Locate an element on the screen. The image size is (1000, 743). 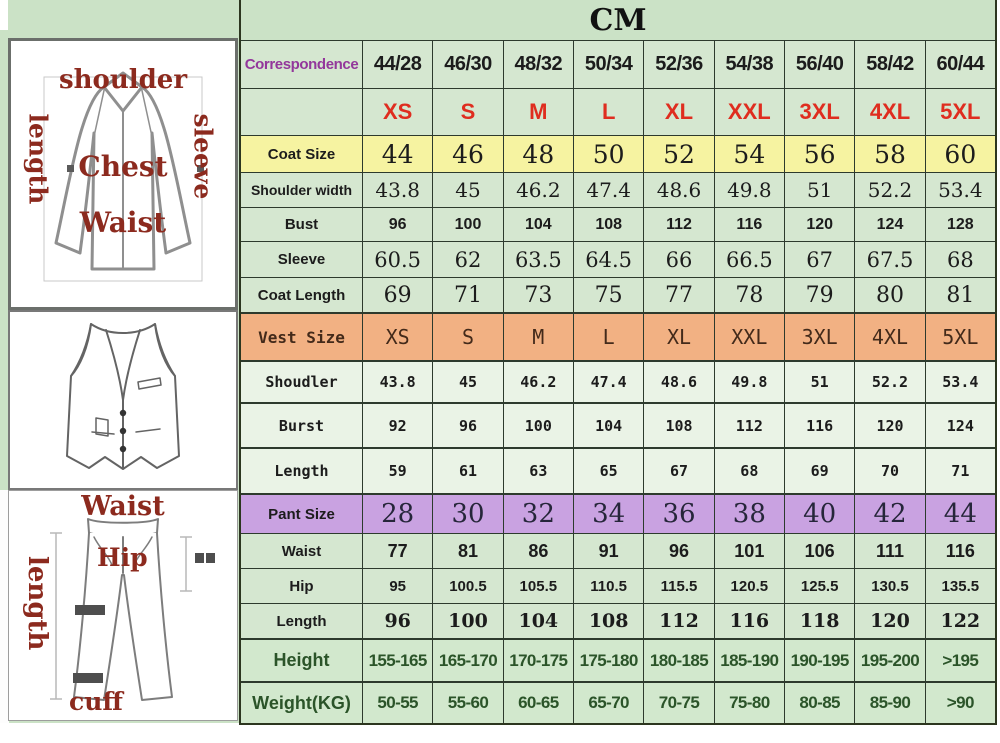
table-cell: 111 is located at coordinates (889, 551).